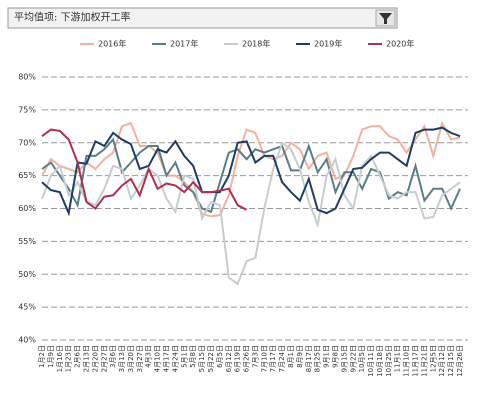 The image size is (477, 400). Describe the element at coordinates (328, 44) in the screenshot. I see `legend-label: 2019年` at that location.